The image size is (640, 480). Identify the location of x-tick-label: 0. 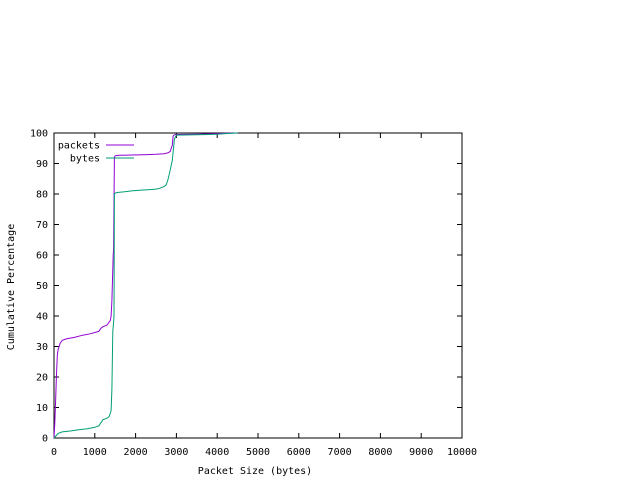
(54, 452).